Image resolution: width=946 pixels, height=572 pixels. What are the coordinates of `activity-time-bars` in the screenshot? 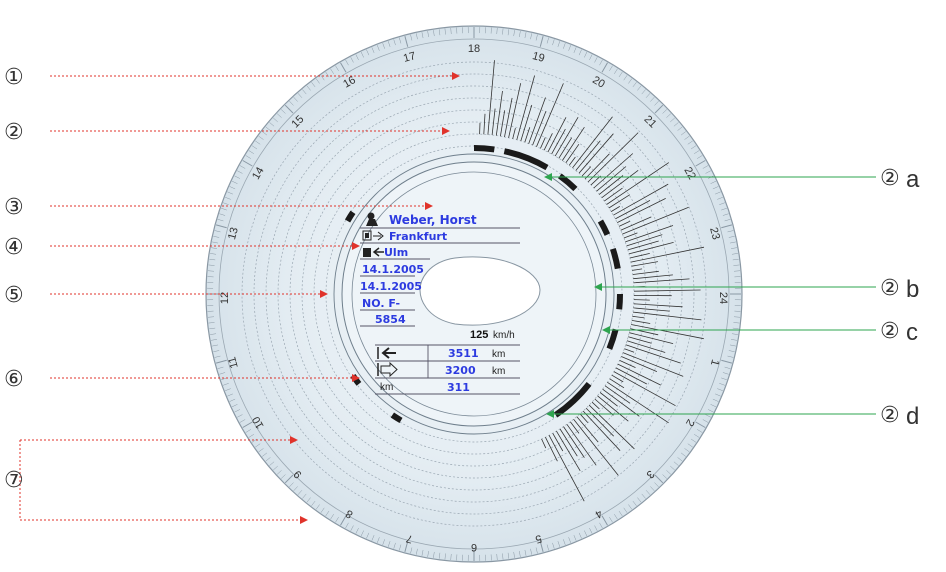 It's located at (483, 284).